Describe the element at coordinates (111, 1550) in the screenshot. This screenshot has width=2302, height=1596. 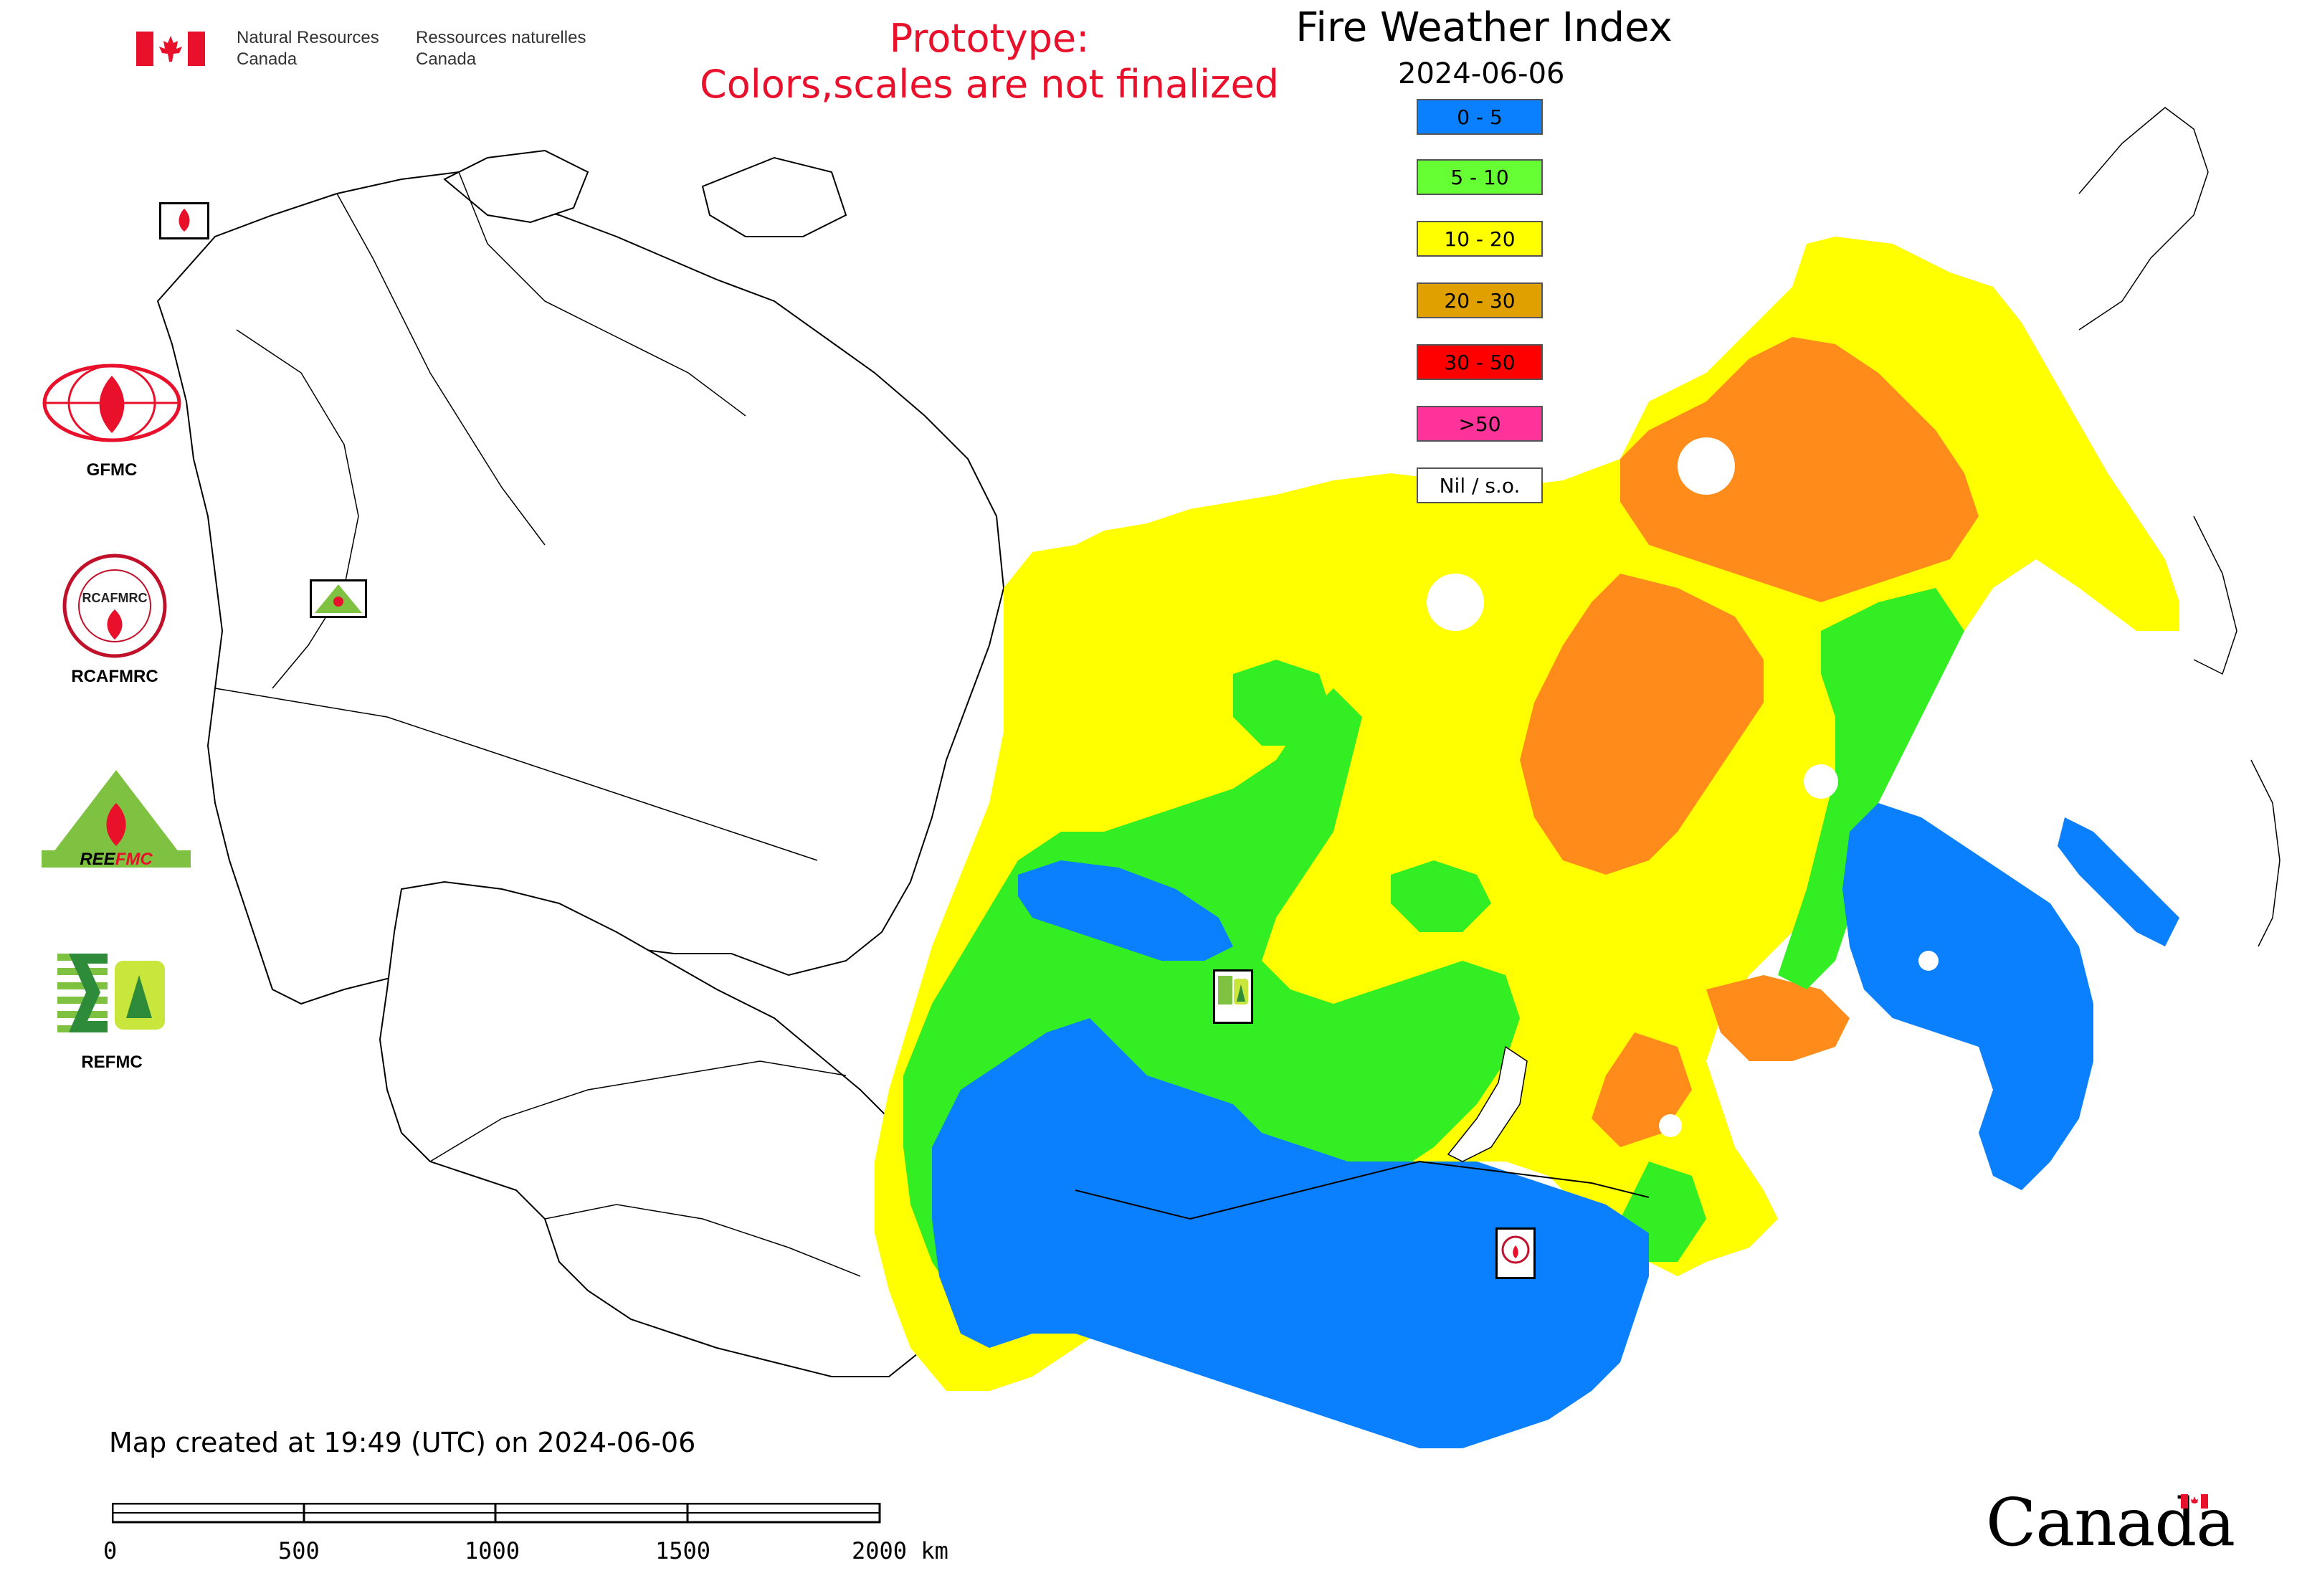
I see `scale-label-0: 0` at that location.